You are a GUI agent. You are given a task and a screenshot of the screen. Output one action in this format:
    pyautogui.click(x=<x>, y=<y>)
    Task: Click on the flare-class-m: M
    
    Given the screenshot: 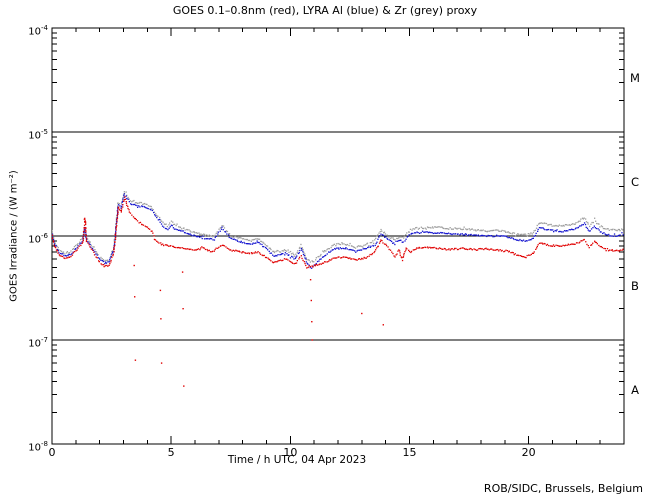 What is the action you would take?
    pyautogui.click(x=635, y=78)
    